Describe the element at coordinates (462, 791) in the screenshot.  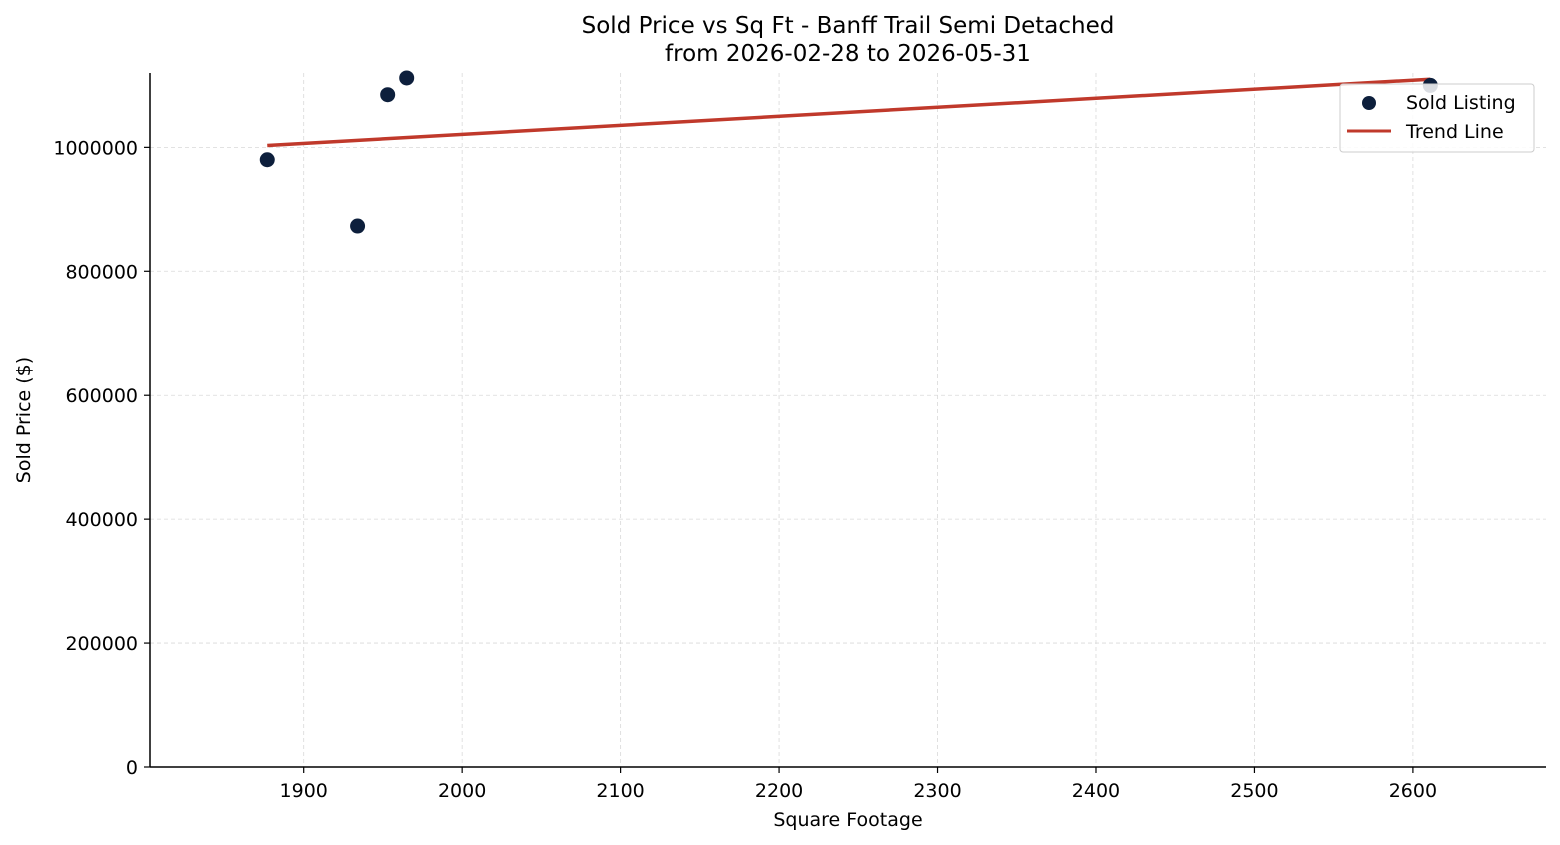
I see `x-tick-label: 2000` at that location.